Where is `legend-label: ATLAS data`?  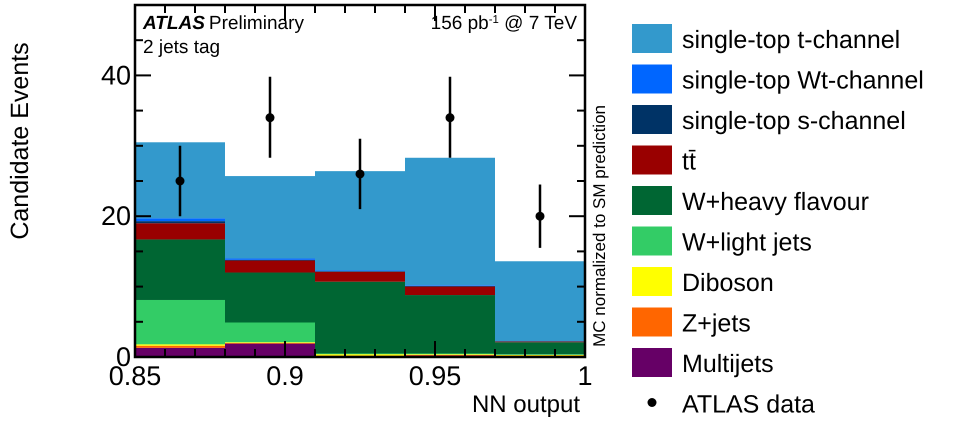 legend-label: ATLAS data is located at coordinates (749, 404).